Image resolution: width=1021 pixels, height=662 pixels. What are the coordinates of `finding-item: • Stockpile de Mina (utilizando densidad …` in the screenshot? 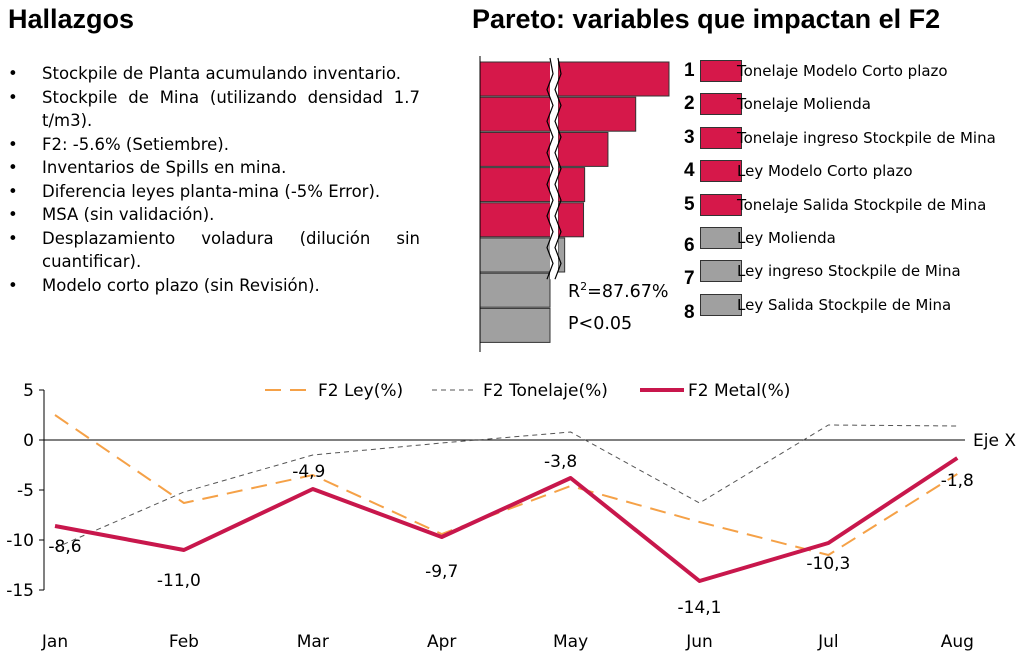 It's located at (214, 109).